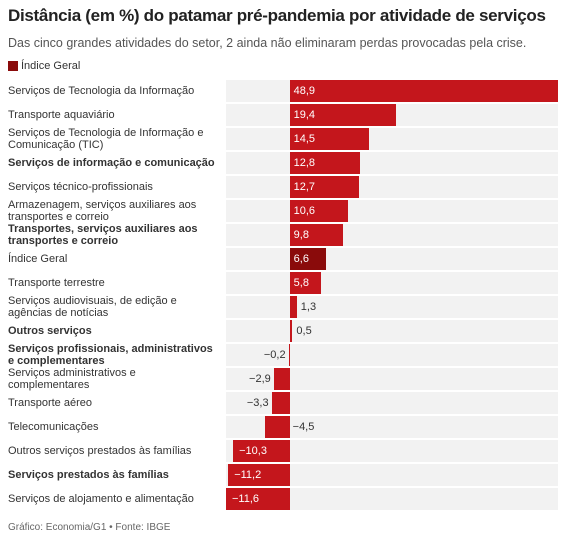 This screenshot has width=567, height=543. I want to click on category-label: Outros serviços prestados às famílias, so click(100, 451).